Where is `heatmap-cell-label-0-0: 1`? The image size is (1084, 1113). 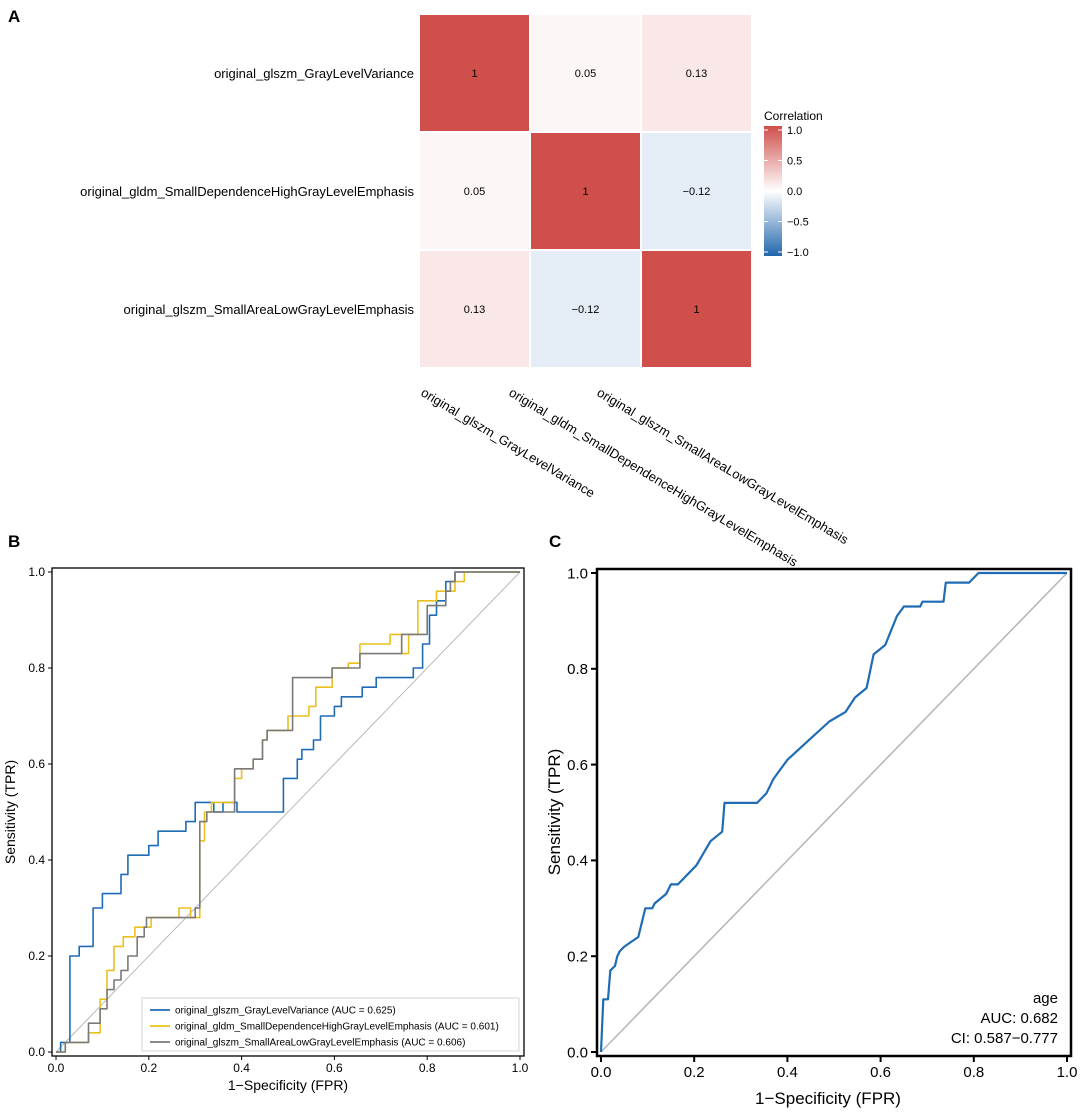
heatmap-cell-label-0-0: 1 is located at coordinates (474, 74).